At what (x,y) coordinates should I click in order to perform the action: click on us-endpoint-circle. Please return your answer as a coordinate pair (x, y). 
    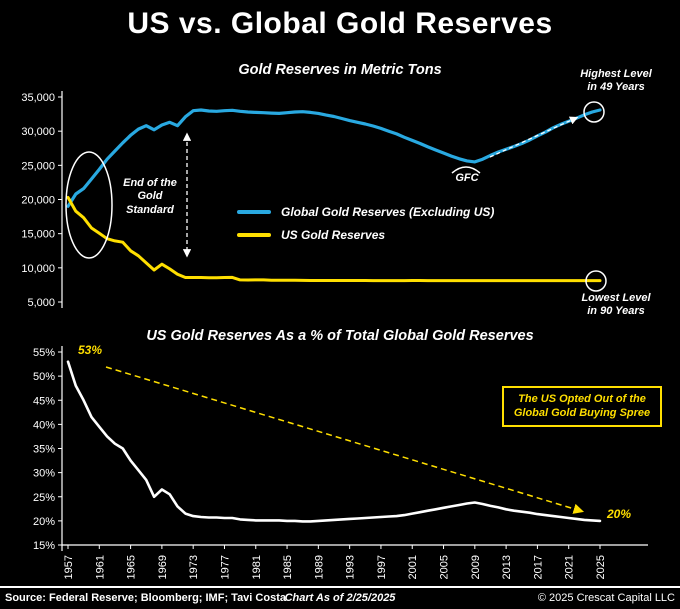
    Looking at the image, I should click on (596, 281).